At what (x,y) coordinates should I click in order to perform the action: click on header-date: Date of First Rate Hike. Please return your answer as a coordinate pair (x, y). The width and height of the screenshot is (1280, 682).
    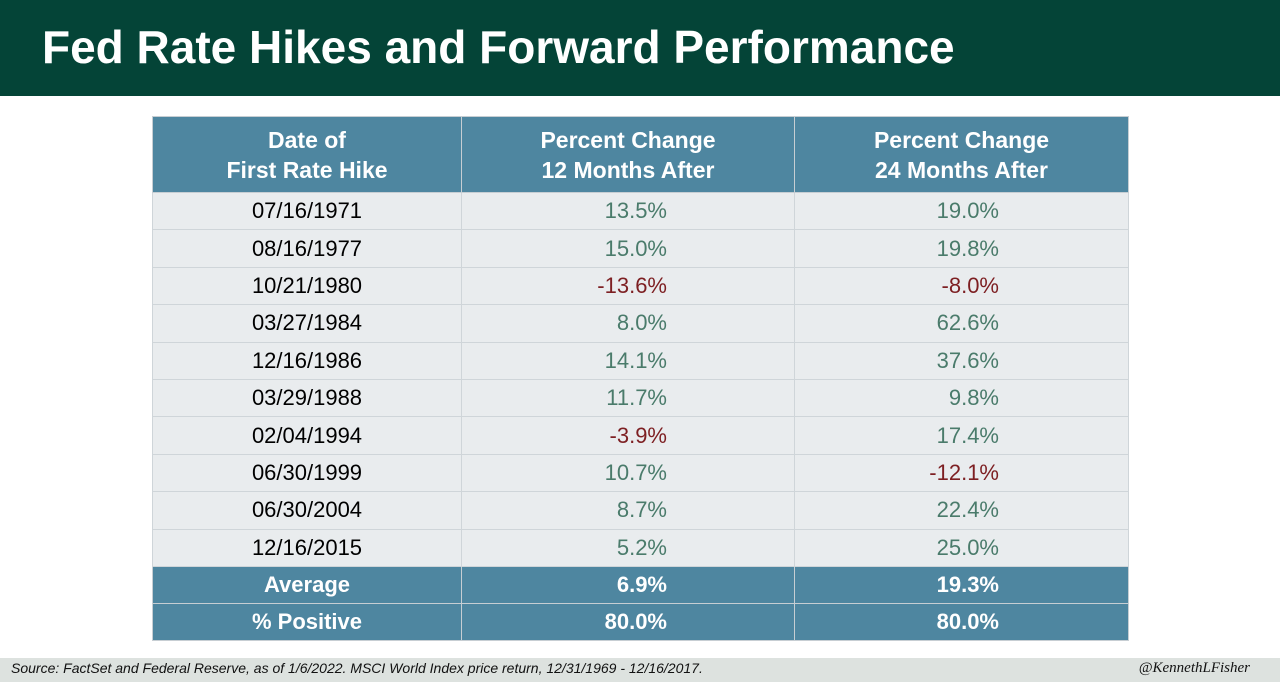
    Looking at the image, I should click on (307, 154).